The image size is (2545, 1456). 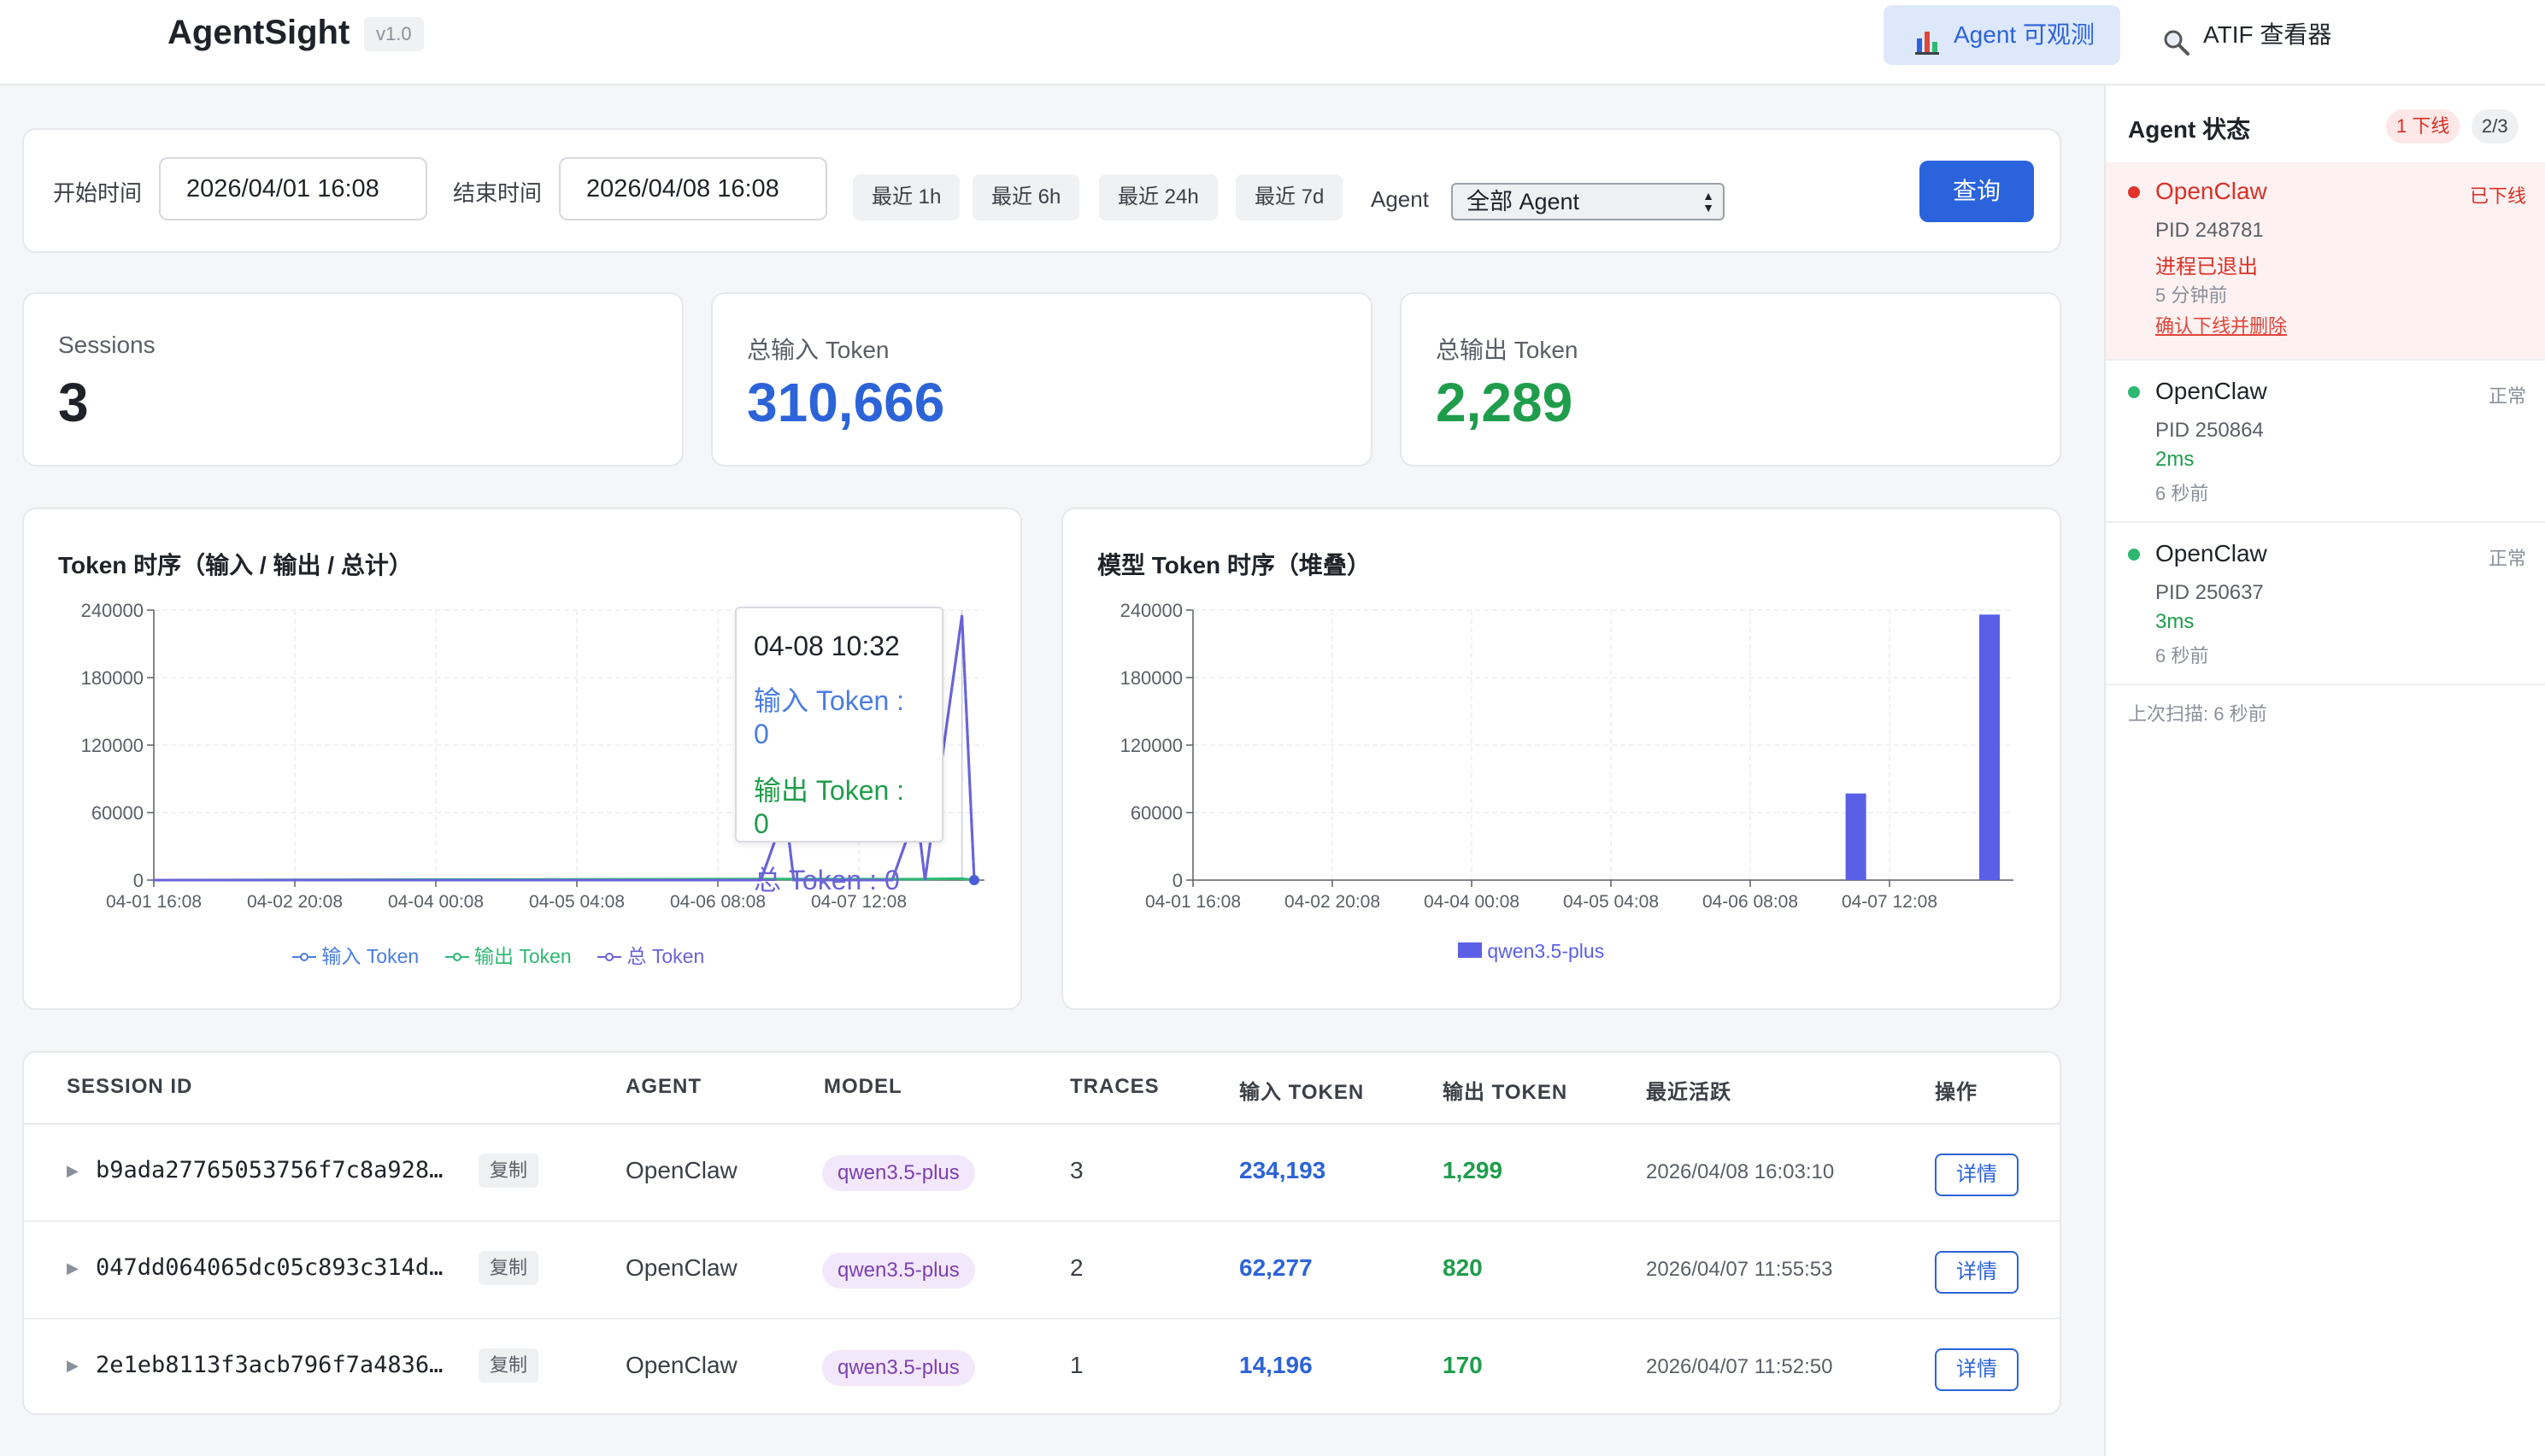 I want to click on hover-point, so click(x=974, y=880).